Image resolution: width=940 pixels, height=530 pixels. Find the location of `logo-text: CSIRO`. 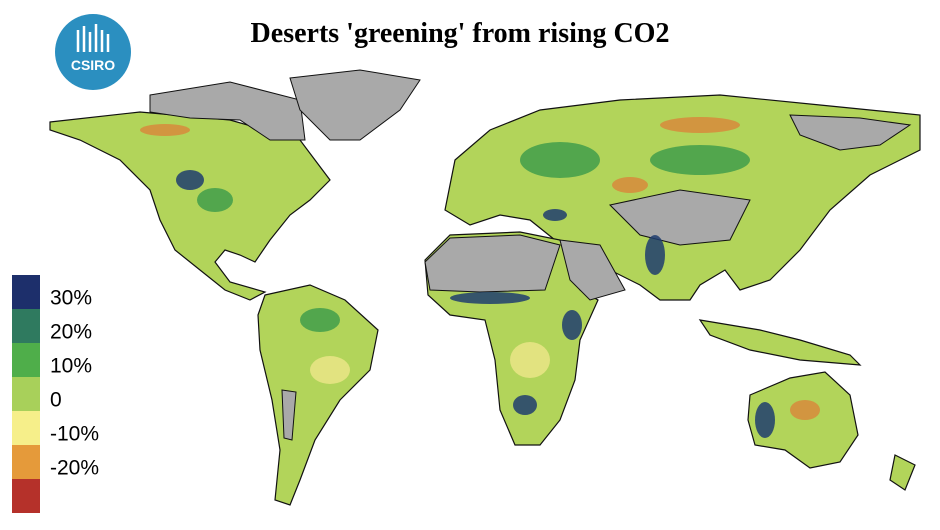

logo-text: CSIRO is located at coordinates (93, 65).